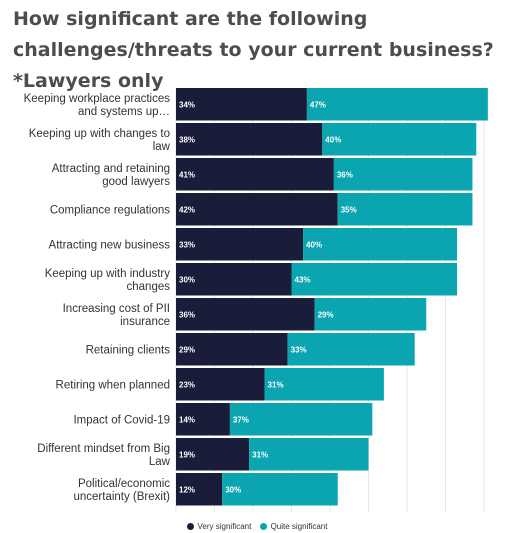 This screenshot has height=533, width=514. I want to click on legend-swatch-quite-significant, so click(263, 526).